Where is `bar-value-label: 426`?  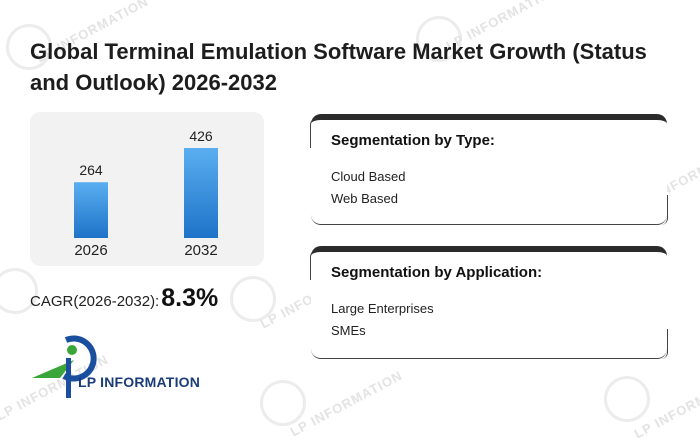
bar-value-label: 426 is located at coordinates (201, 136).